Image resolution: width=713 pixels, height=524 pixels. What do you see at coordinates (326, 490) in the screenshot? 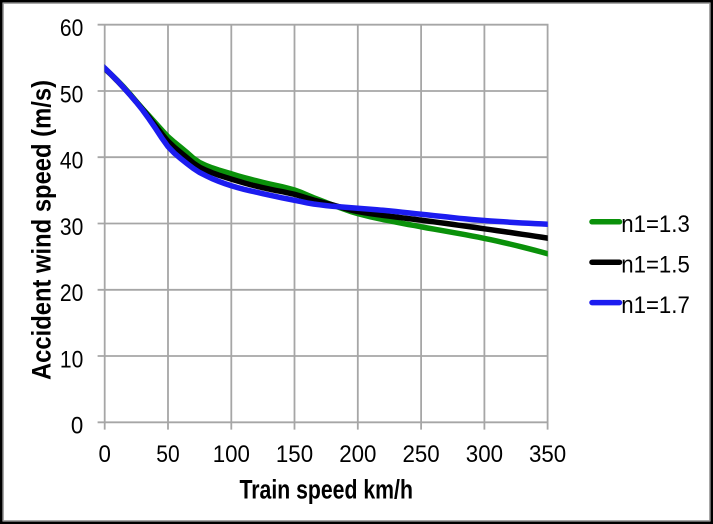
I see `svg-text: Train speed km/h` at bounding box center [326, 490].